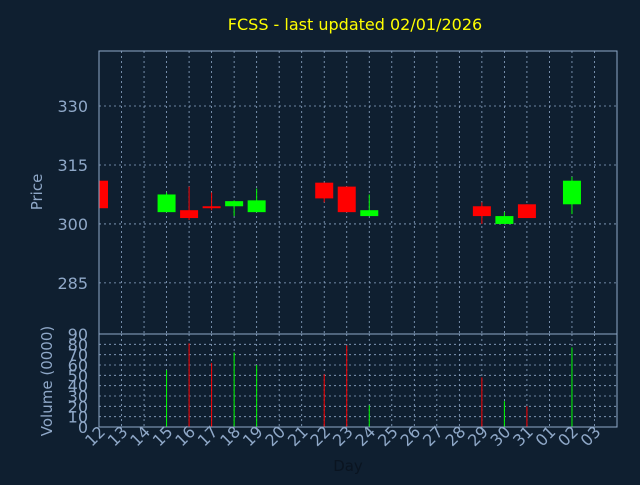  What do you see at coordinates (78, 375) in the screenshot?
I see `volume-tick-label: 50` at bounding box center [78, 375].